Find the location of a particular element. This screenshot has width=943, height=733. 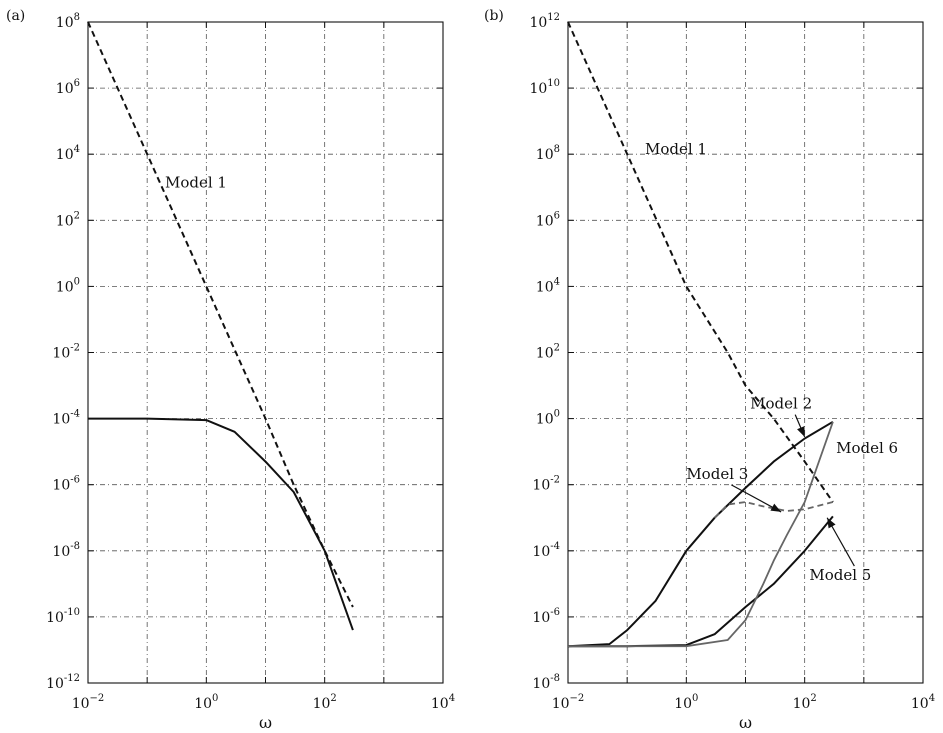

panel-label: (b) is located at coordinates (494, 16).